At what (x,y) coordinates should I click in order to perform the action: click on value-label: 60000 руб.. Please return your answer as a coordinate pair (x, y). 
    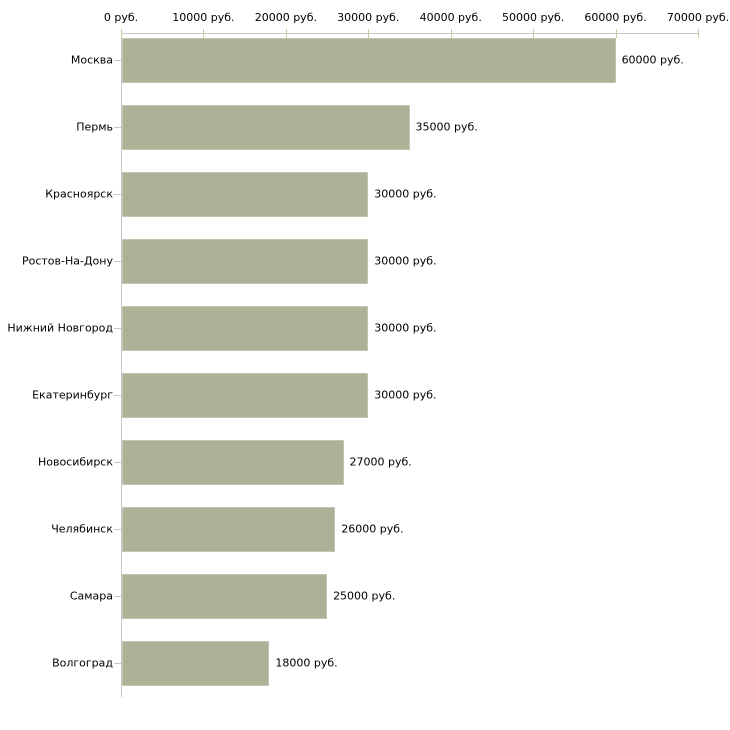
    Looking at the image, I should click on (652, 60).